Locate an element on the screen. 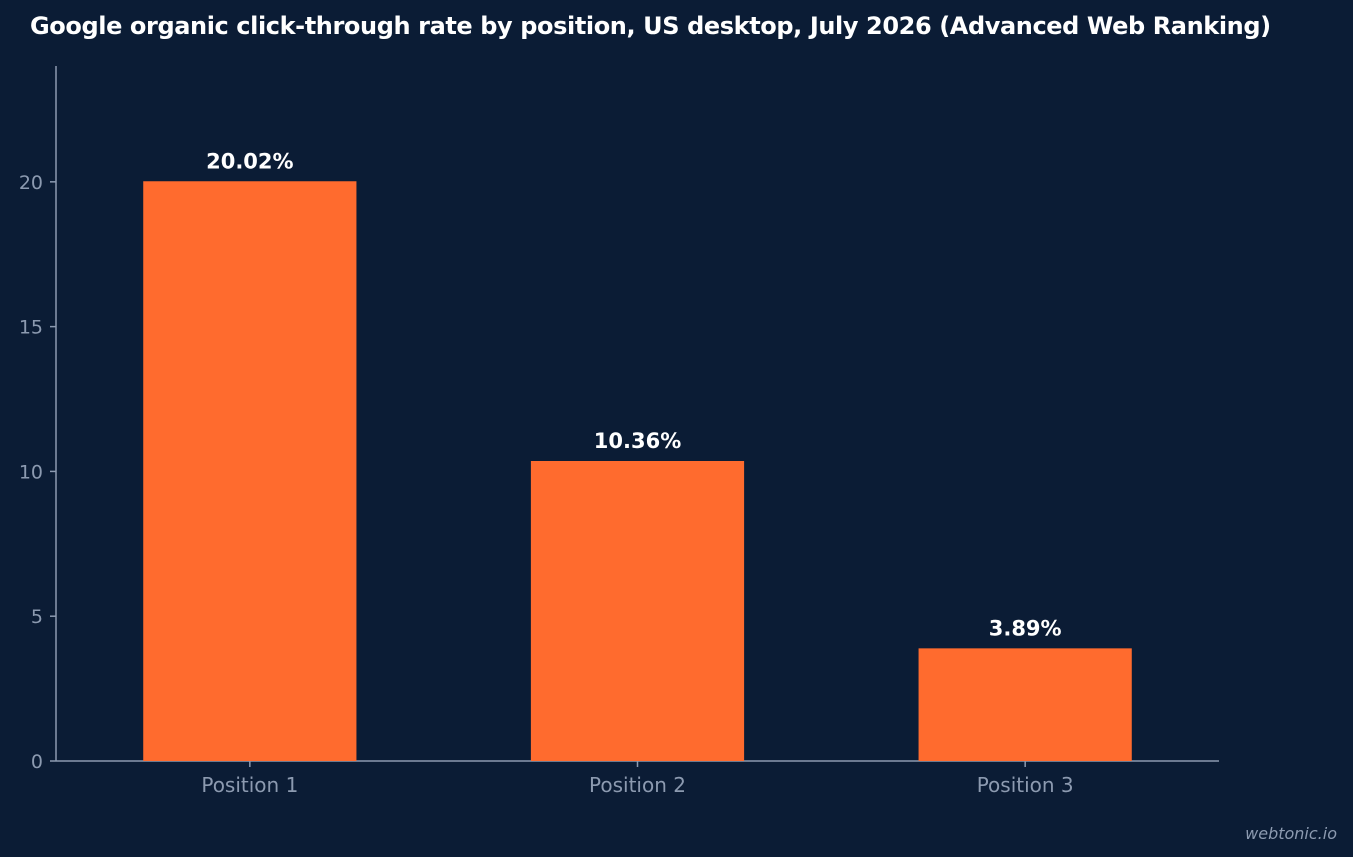 The width and height of the screenshot is (1353, 857). data-label: 10.36% is located at coordinates (637, 441).